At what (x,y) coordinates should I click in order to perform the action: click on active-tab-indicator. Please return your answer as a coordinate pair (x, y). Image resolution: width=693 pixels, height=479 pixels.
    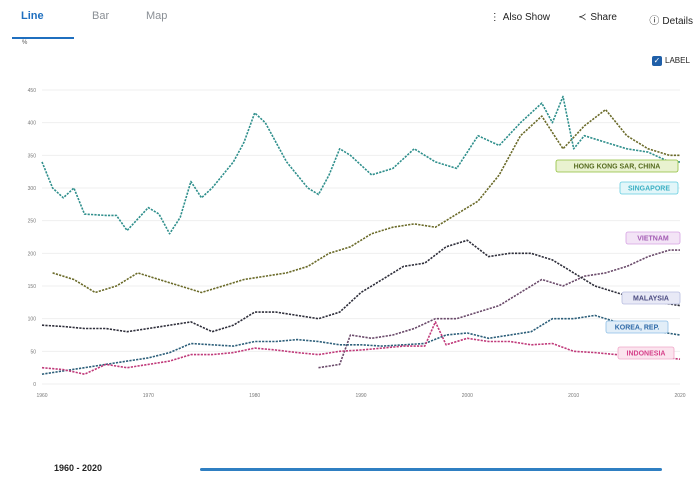
    Looking at the image, I should click on (43, 38).